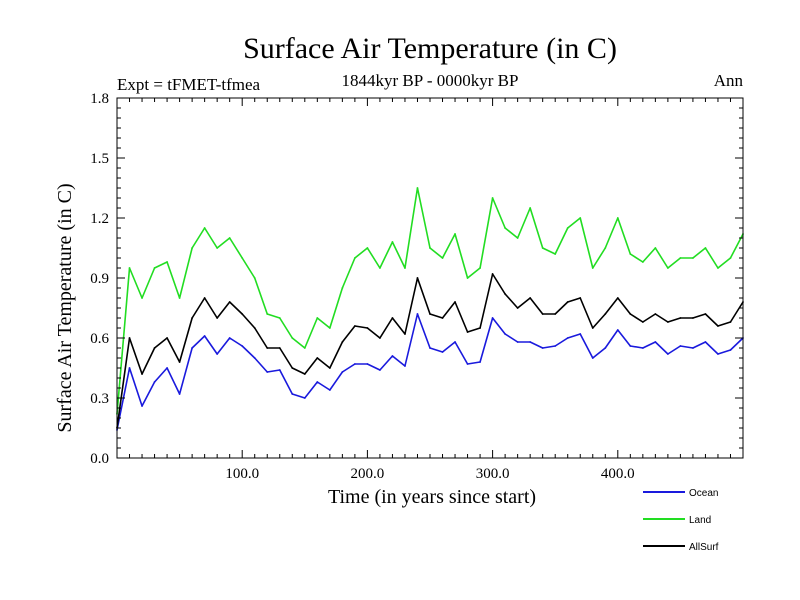 The width and height of the screenshot is (800, 600). I want to click on x-tick-label: 400.0, so click(618, 474).